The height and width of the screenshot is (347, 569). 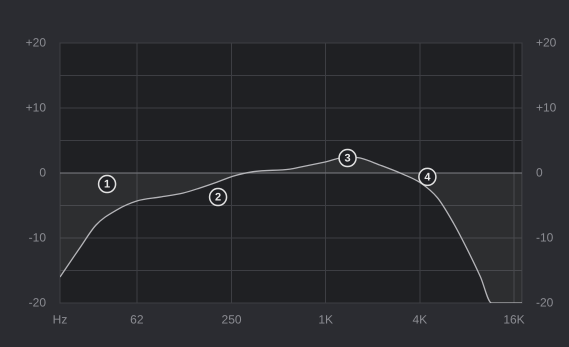 What do you see at coordinates (137, 319) in the screenshot?
I see `x-tick-label: 62` at bounding box center [137, 319].